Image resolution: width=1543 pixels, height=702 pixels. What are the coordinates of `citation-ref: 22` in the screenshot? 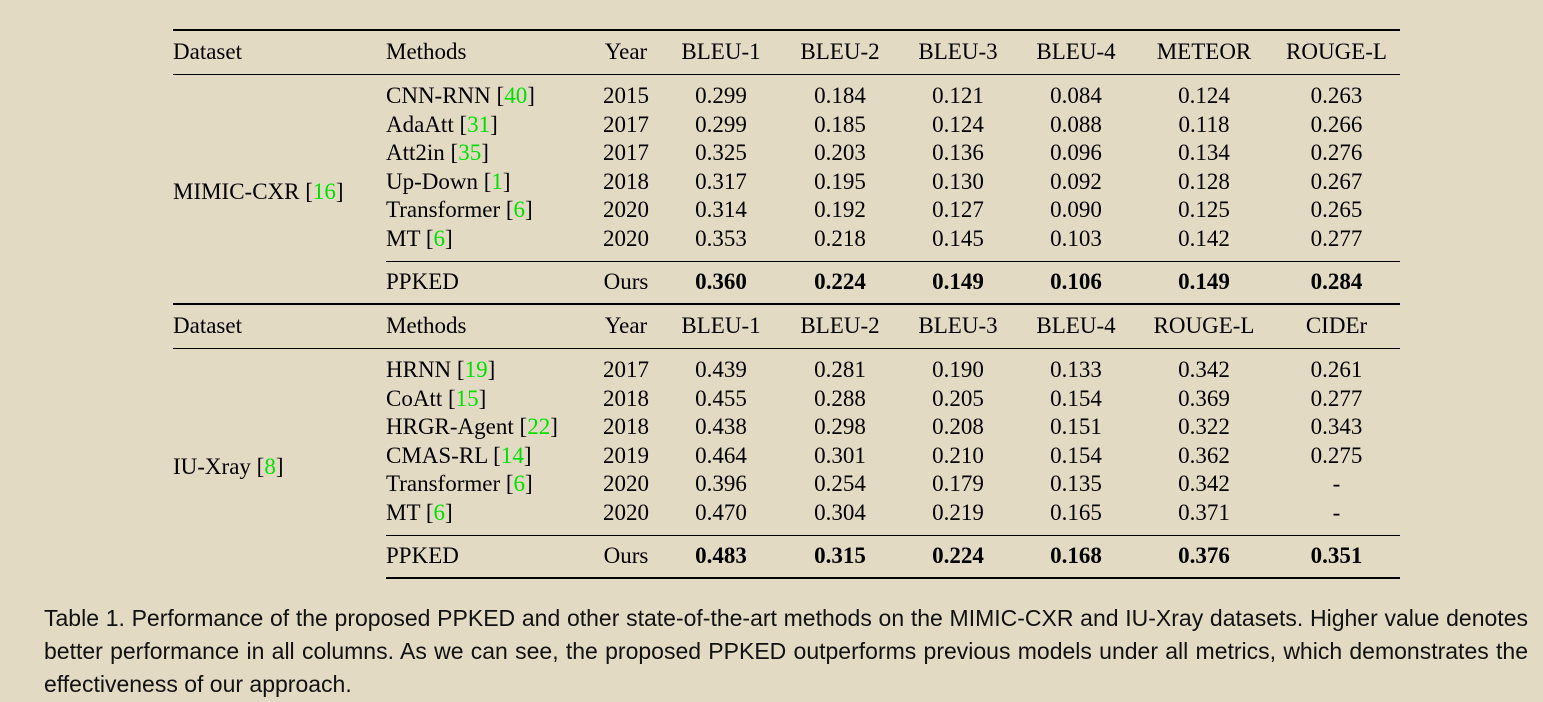 It's located at (539, 426).